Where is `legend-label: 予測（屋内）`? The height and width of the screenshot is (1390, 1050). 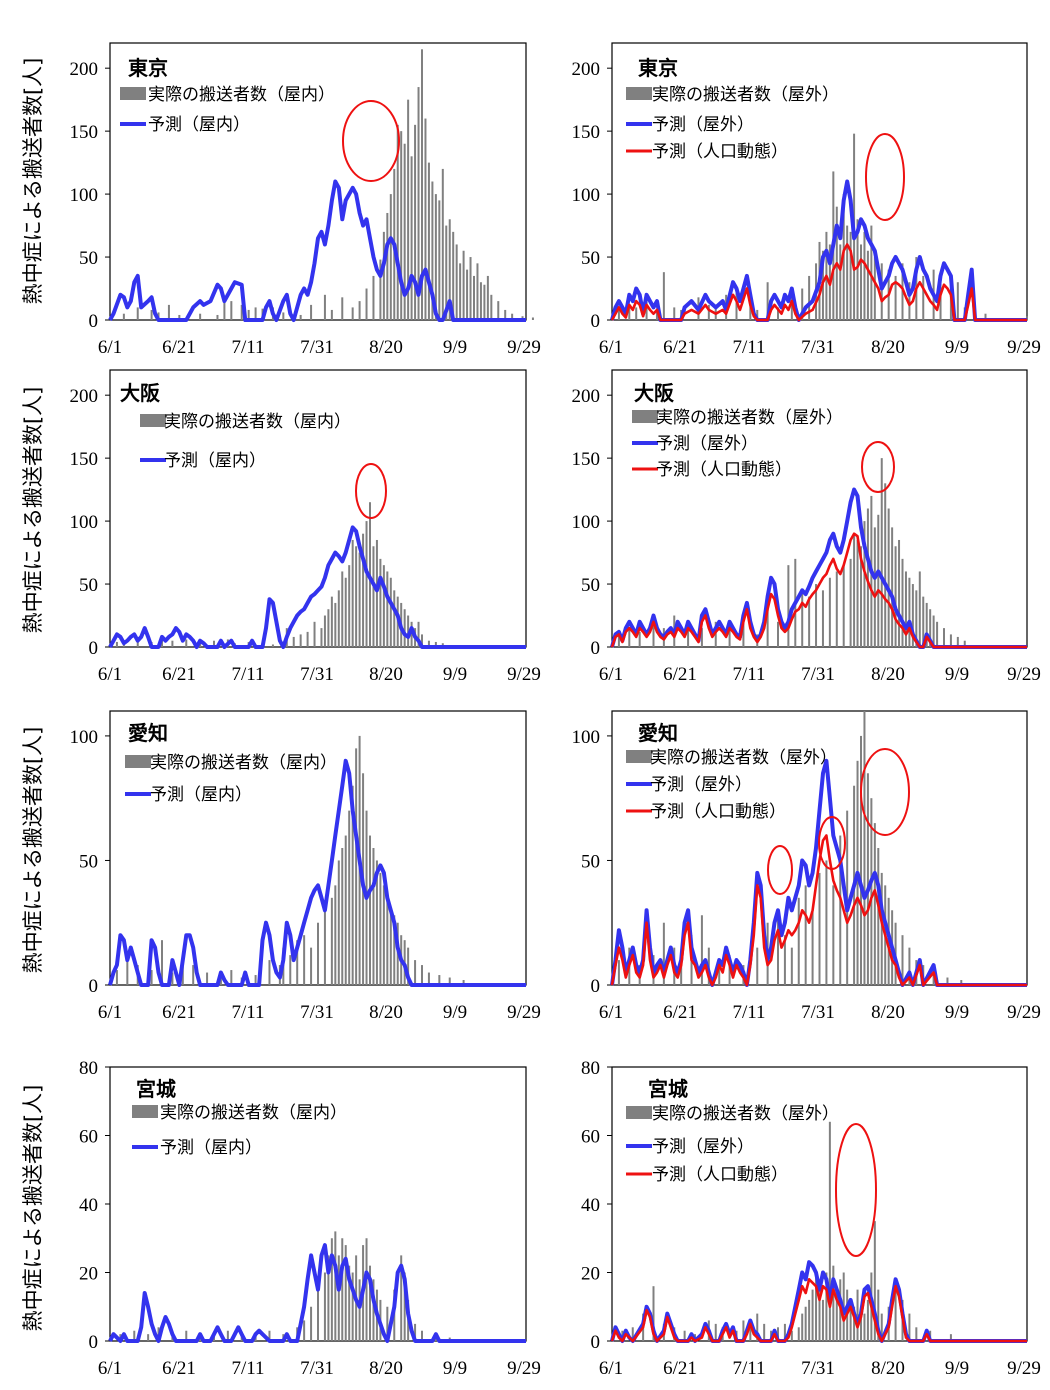
legend-label: 予測（屋内） is located at coordinates (201, 795).